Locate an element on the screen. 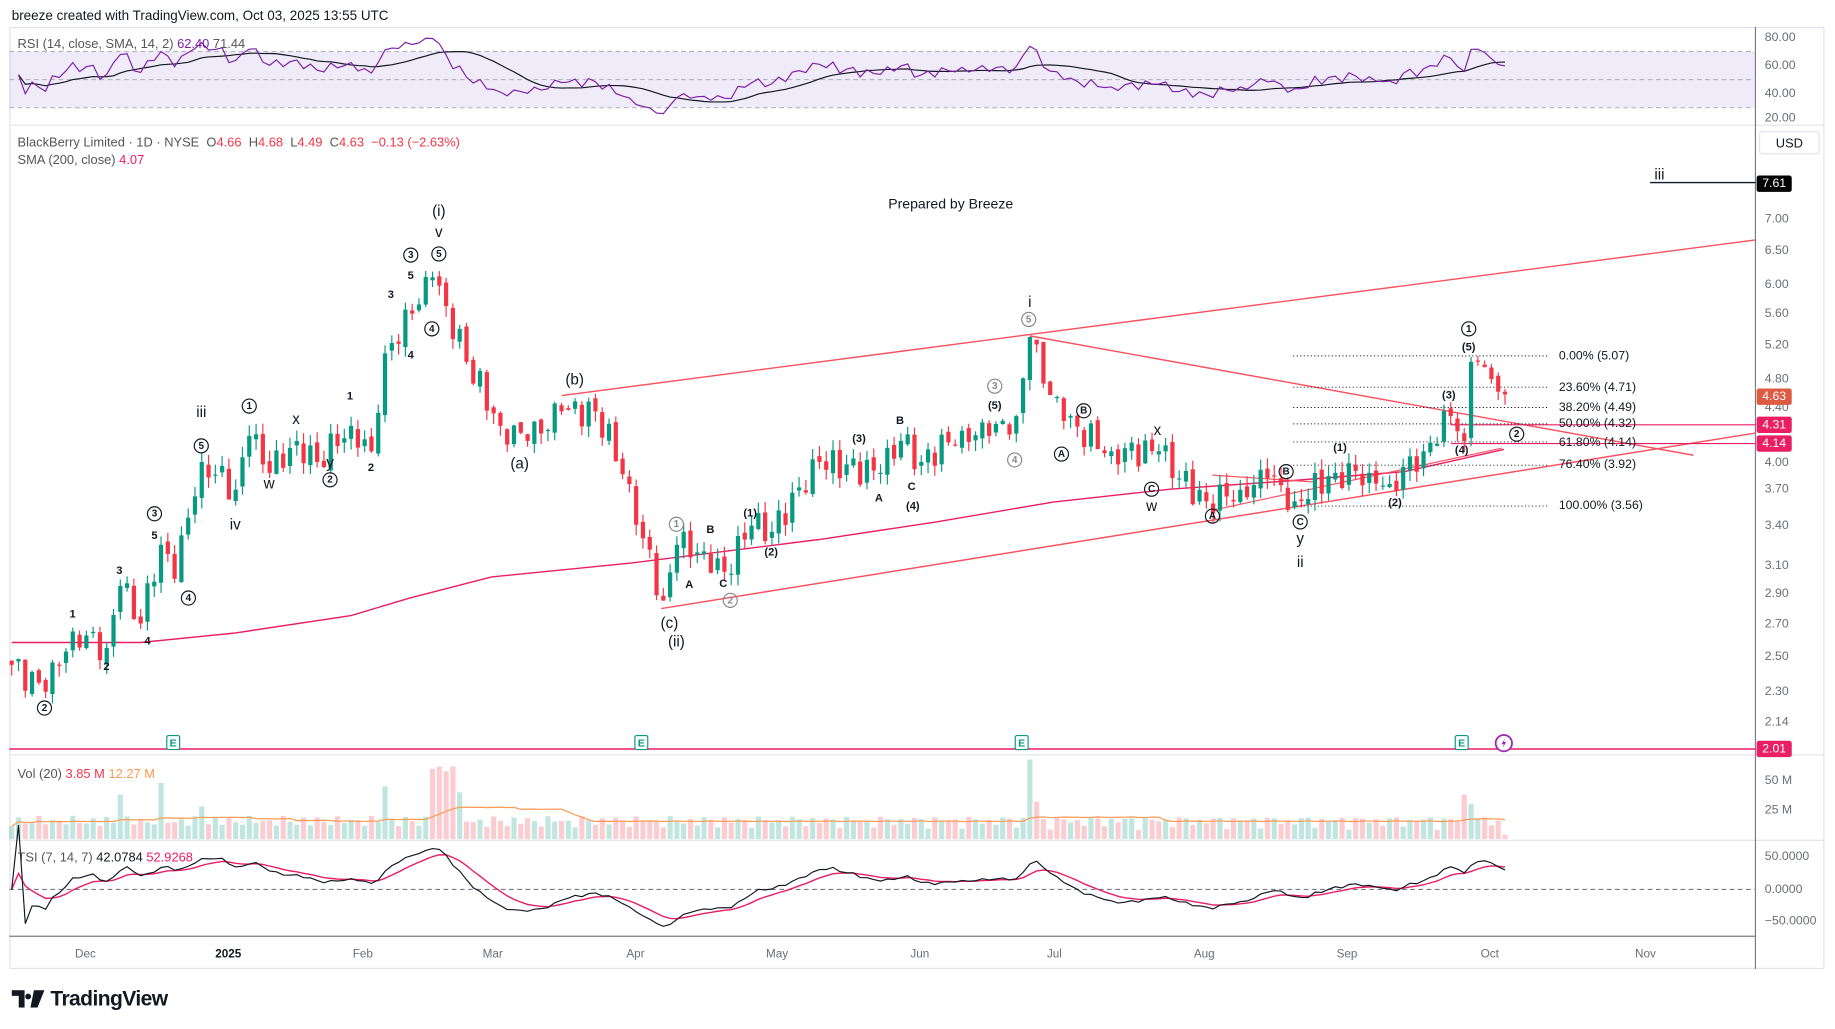  tsi-axis-label: 0.0000 is located at coordinates (1783, 889).